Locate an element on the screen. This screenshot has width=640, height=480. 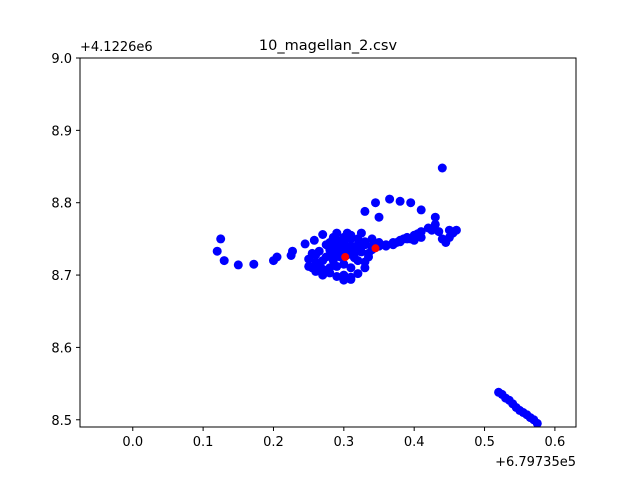
chart-title: 10_magellan_2.csv is located at coordinates (328, 46).